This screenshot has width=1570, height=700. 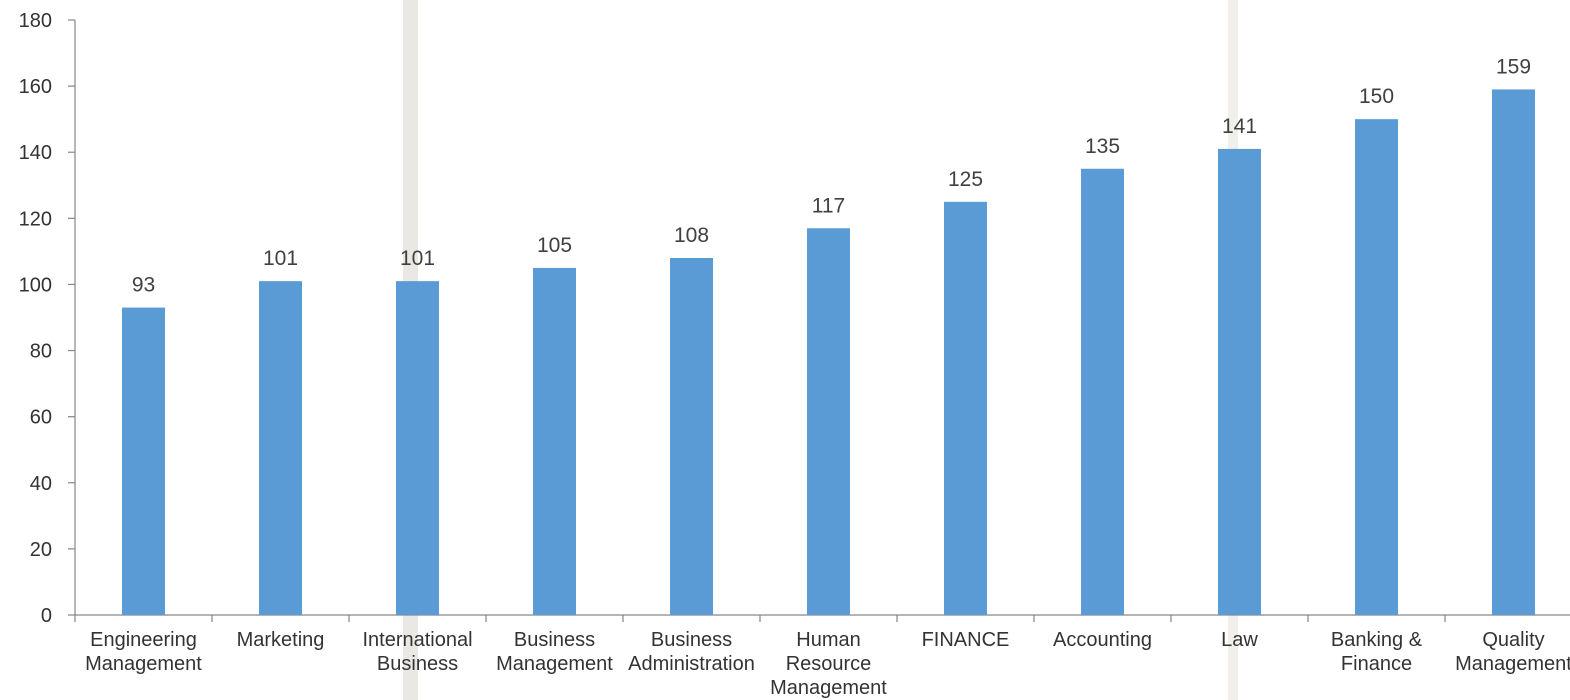 What do you see at coordinates (828, 205) in the screenshot?
I see `data-label: 117` at bounding box center [828, 205].